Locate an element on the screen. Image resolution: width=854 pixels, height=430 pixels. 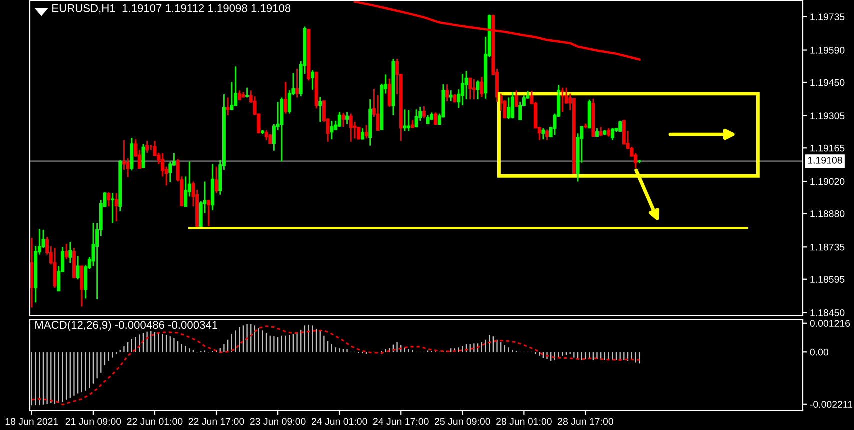
y-tick-label: 1.19450 is located at coordinates (827, 82).